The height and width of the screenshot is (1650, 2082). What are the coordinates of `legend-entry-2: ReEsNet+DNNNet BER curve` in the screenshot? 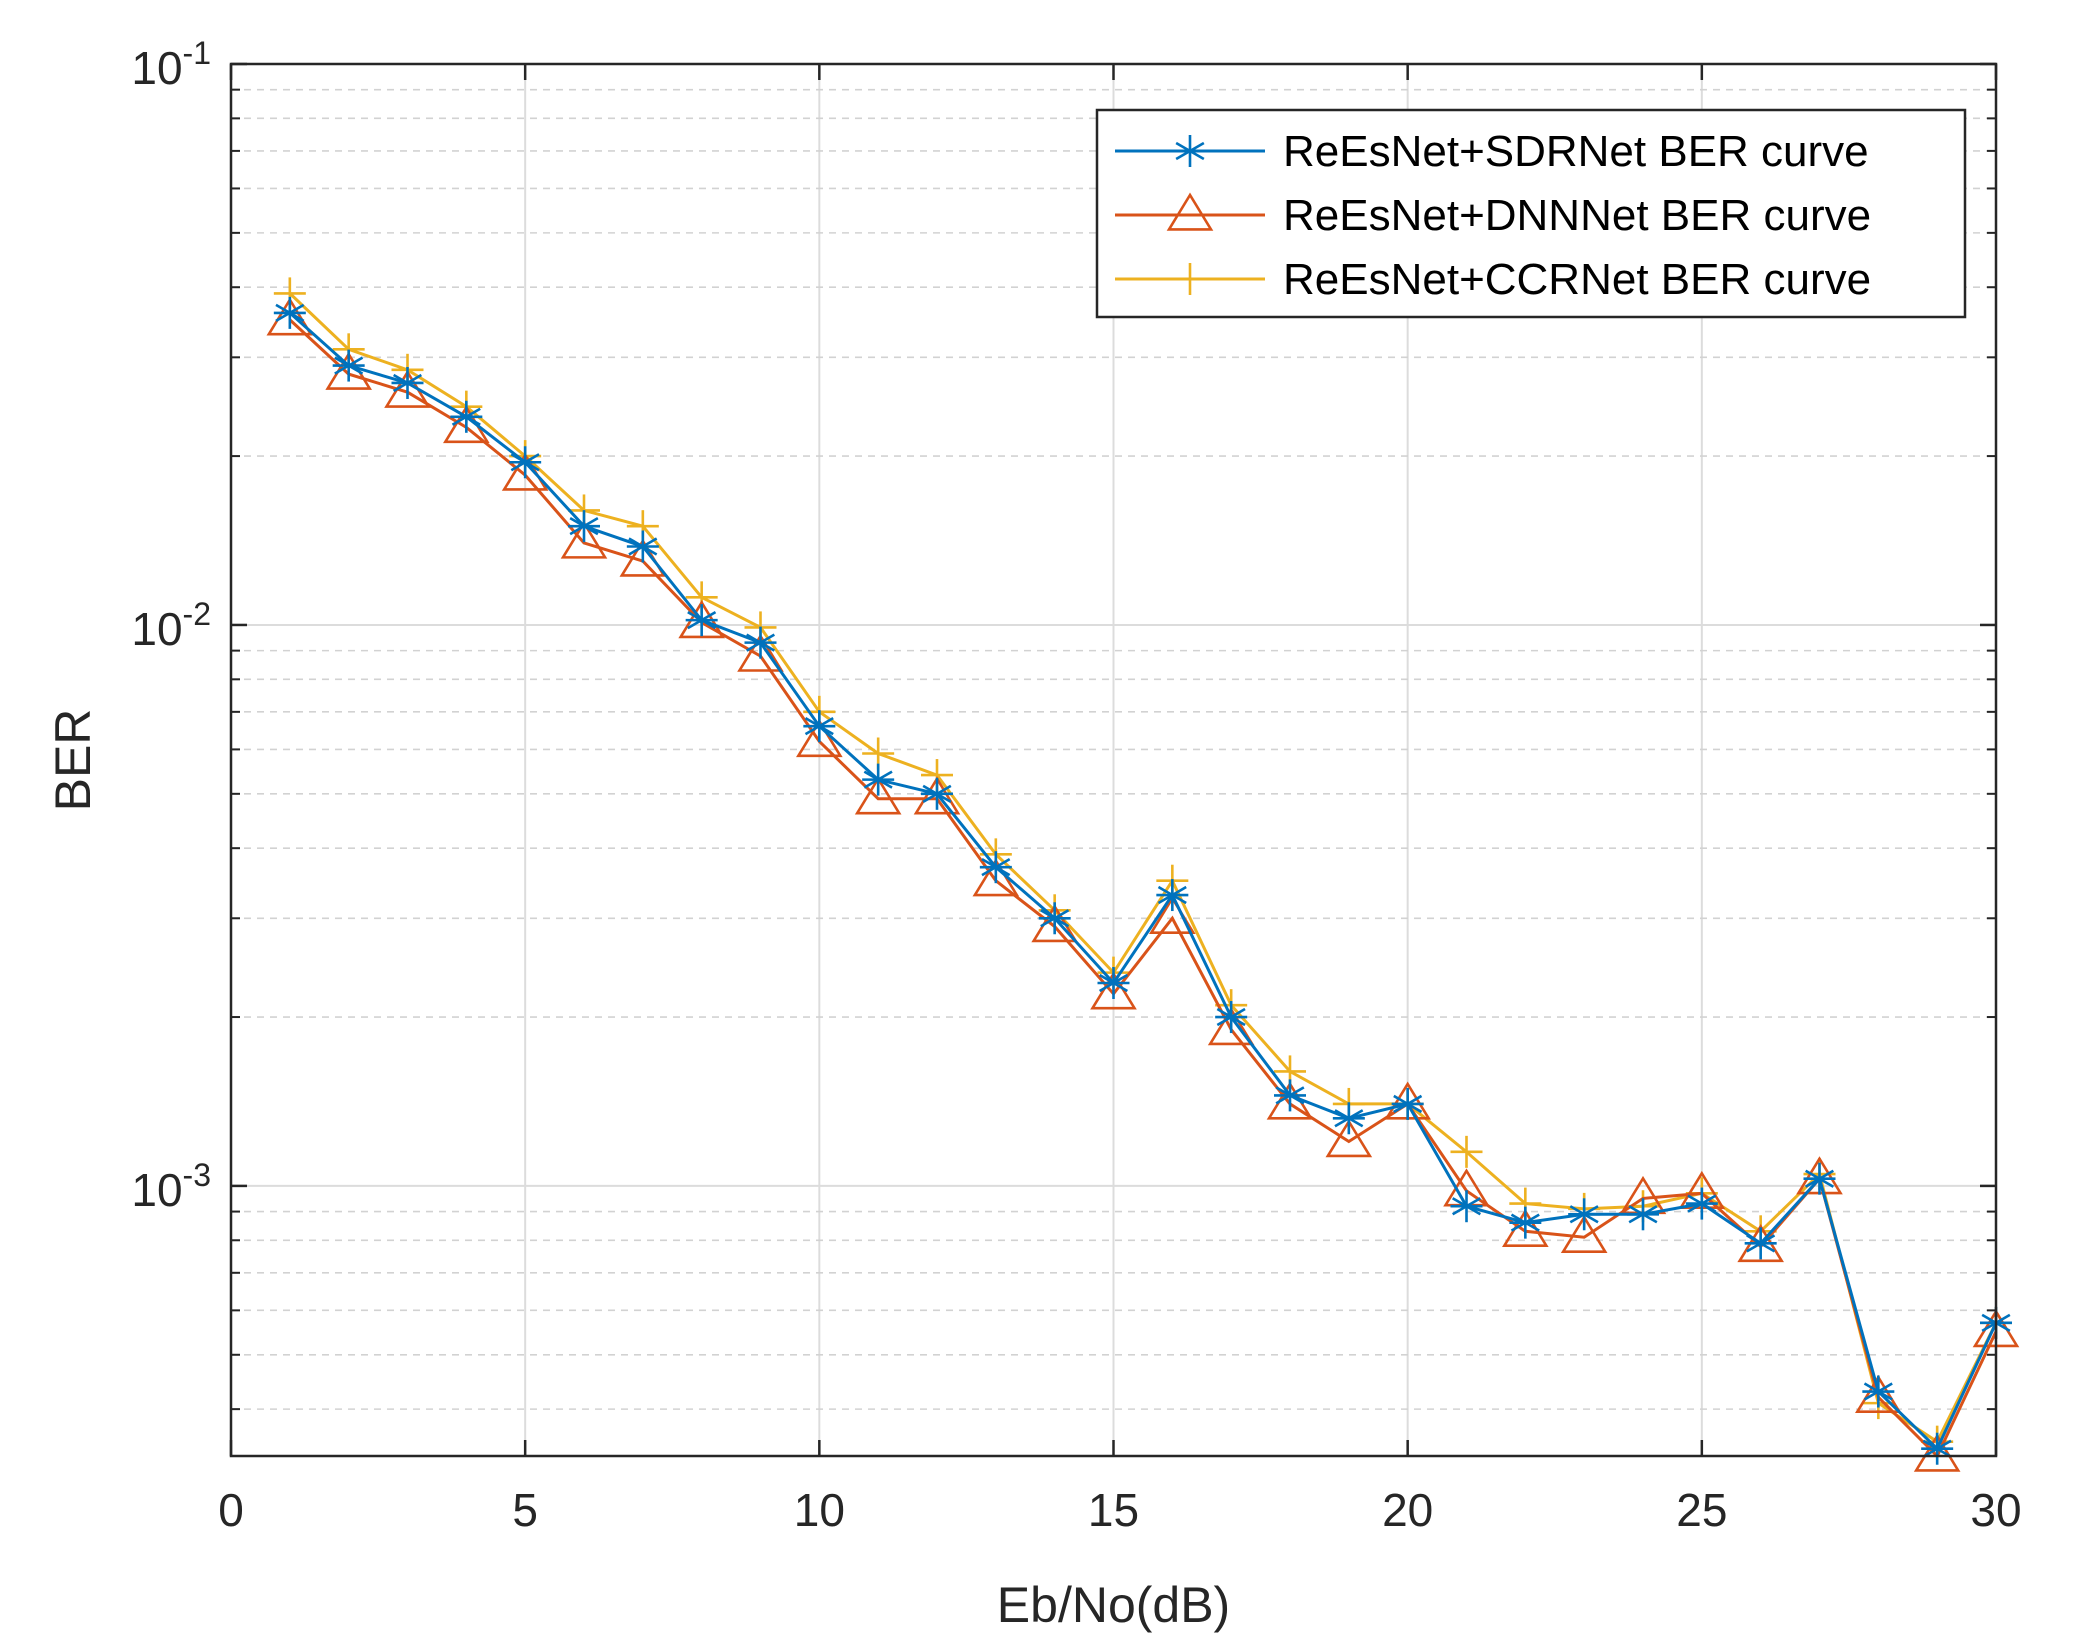 It's located at (1493, 215).